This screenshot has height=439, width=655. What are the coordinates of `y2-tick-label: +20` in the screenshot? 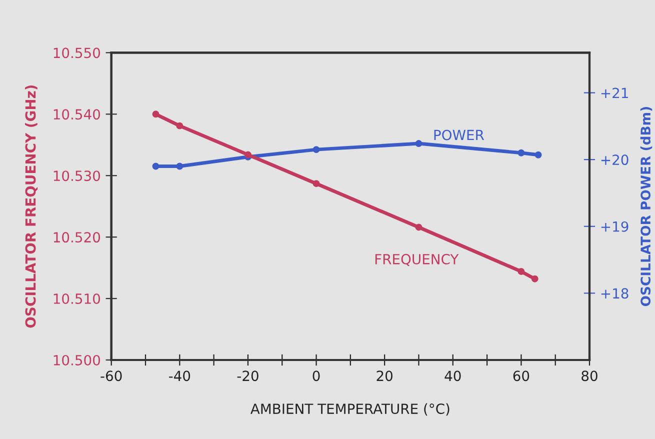 It's located at (614, 160).